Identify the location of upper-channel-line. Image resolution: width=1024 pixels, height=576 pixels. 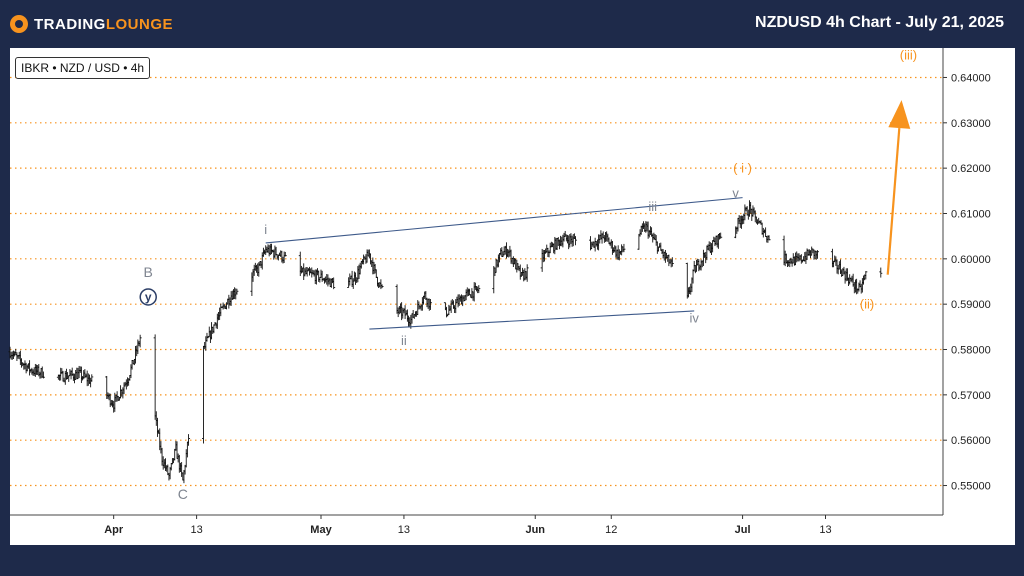
(504, 220).